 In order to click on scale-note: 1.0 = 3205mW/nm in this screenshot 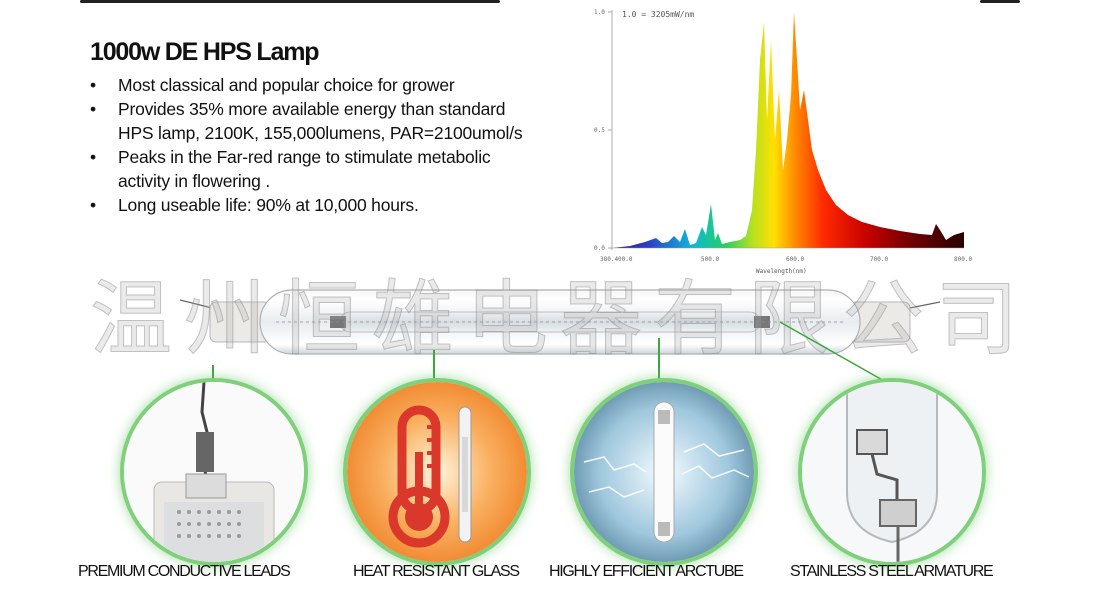, I will do `click(658, 14)`.